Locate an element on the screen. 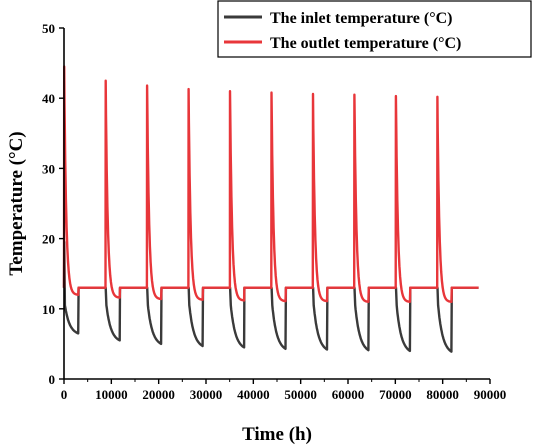  legend-box is located at coordinates (374, 29).